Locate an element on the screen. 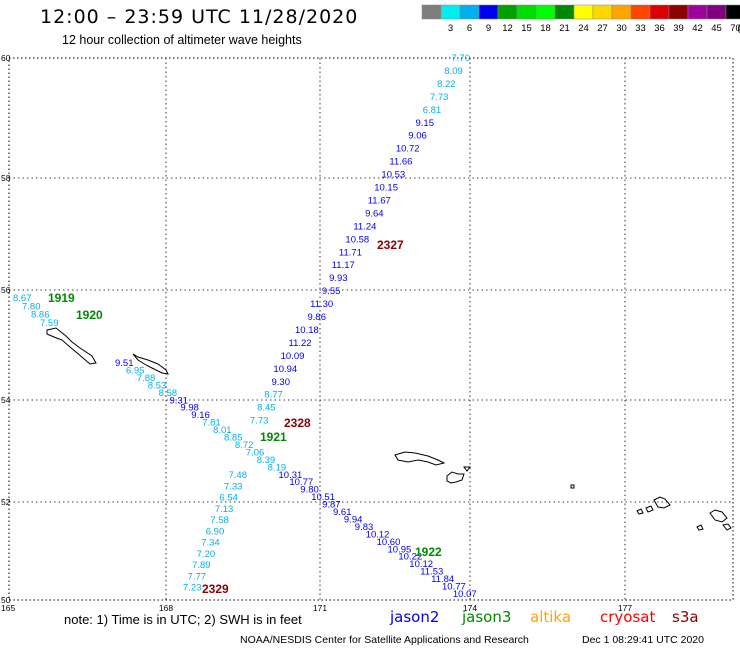 The image size is (740, 650). swh-label: 10.60 is located at coordinates (389, 542).